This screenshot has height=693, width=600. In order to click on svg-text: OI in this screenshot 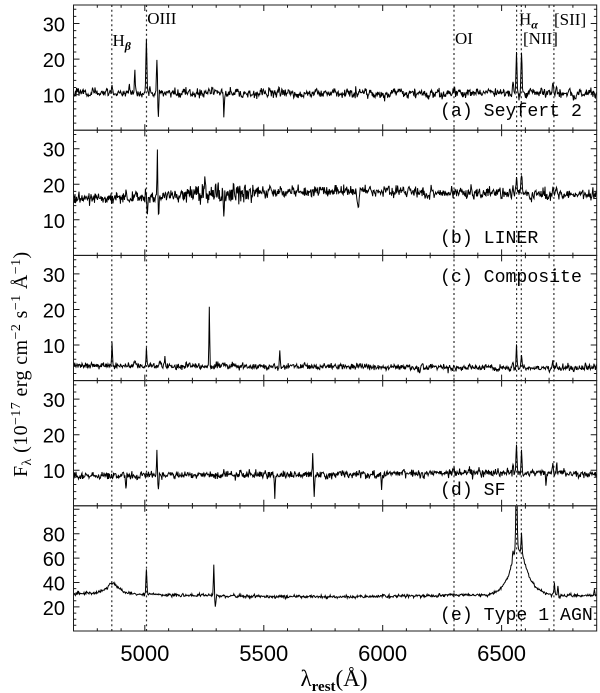, I will do `click(464, 38)`.